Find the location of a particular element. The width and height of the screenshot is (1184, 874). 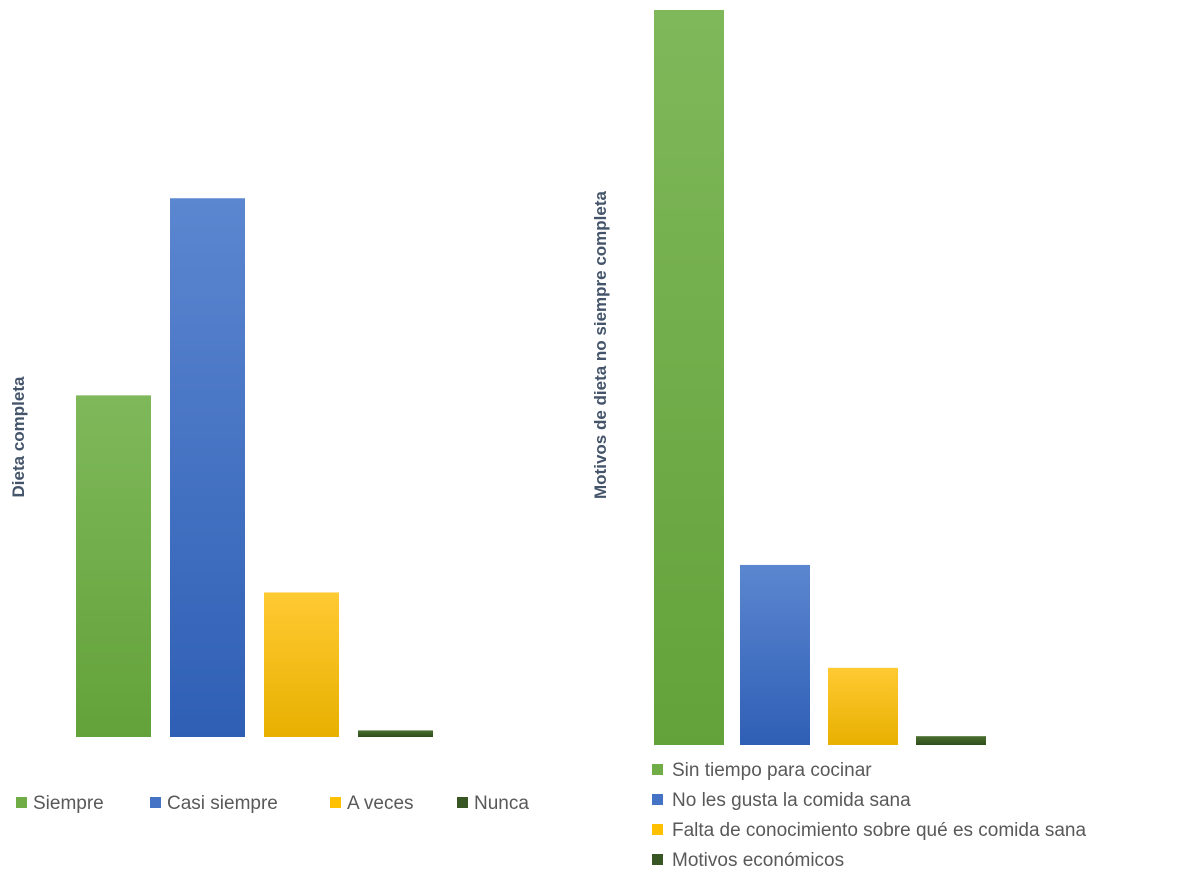

chart1-legend-label-nunca: Nunca is located at coordinates (501, 803).